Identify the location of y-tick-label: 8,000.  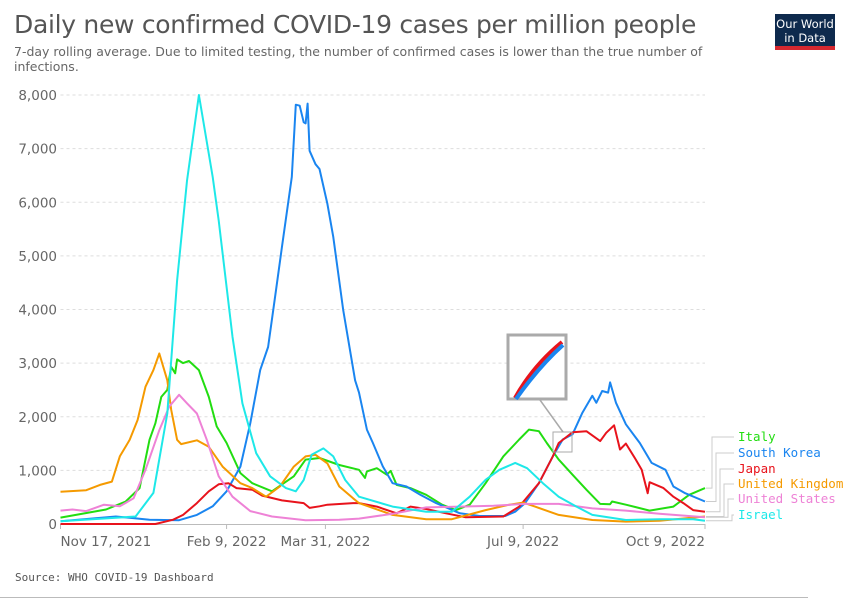
(37, 96).